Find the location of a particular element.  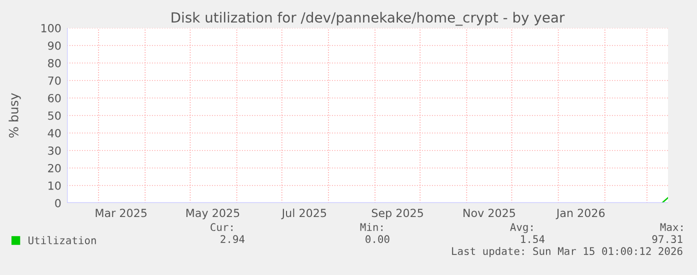

y-tick-label: 80 is located at coordinates (54, 63).